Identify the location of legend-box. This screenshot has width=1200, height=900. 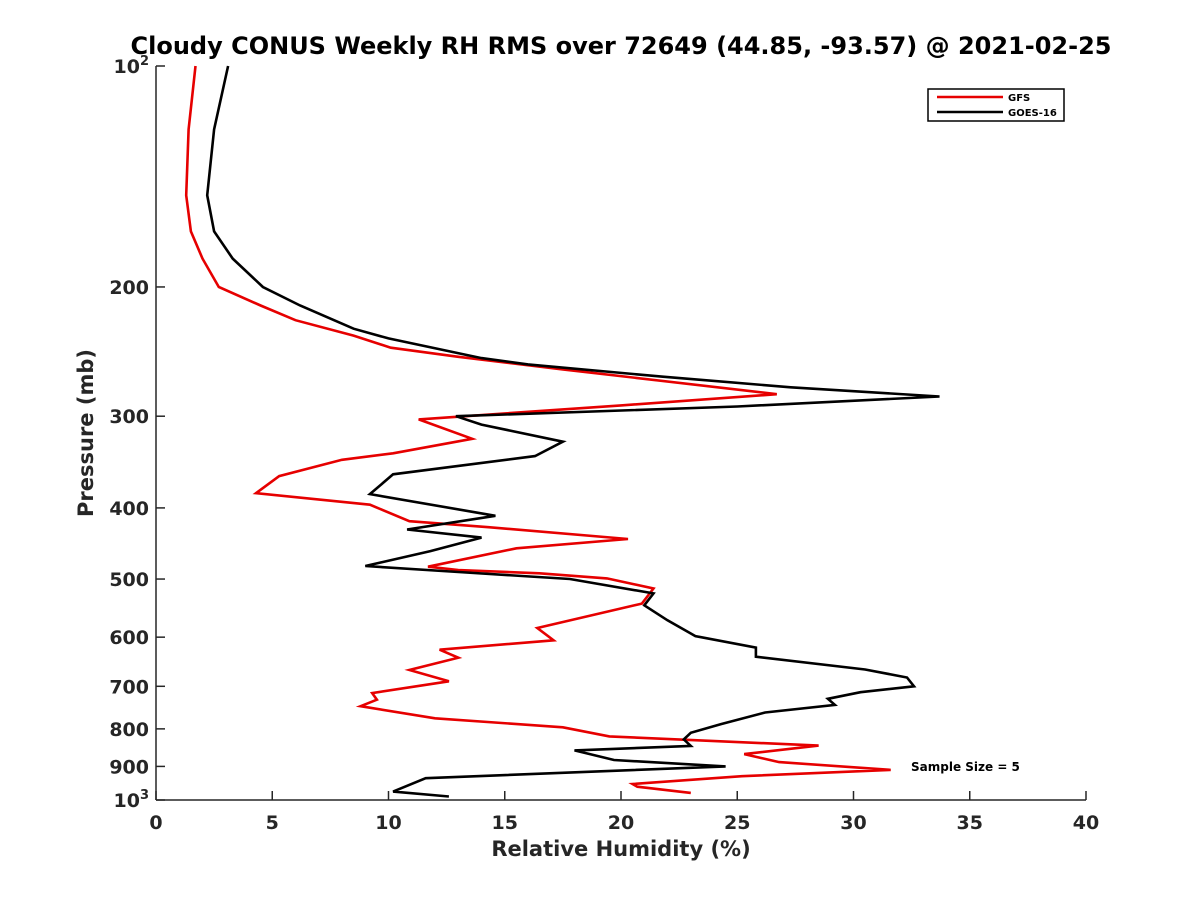
(996, 105).